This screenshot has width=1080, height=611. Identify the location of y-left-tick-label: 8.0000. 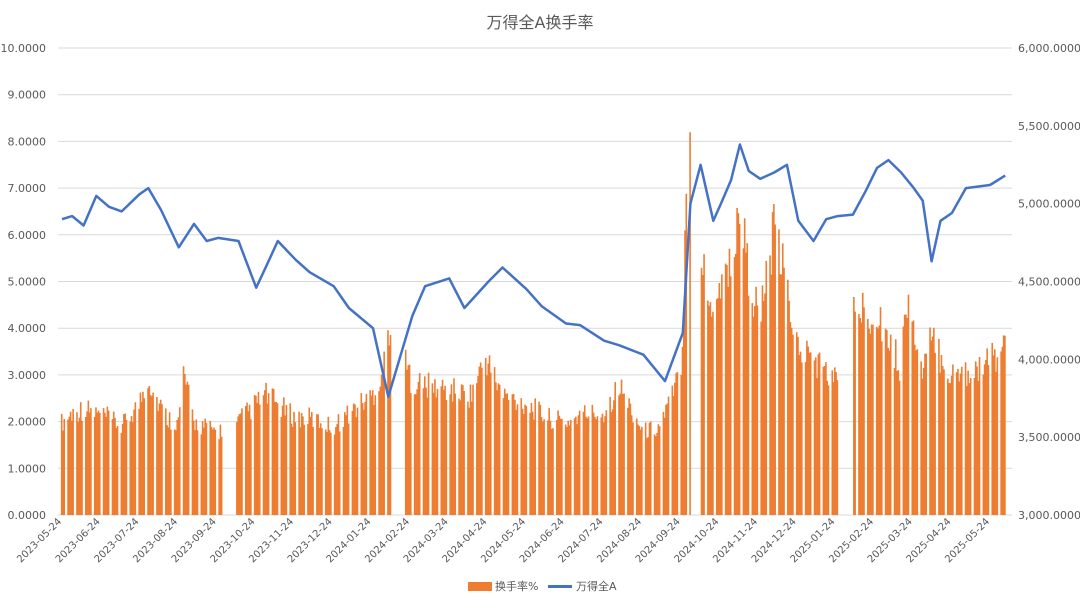
(27, 141).